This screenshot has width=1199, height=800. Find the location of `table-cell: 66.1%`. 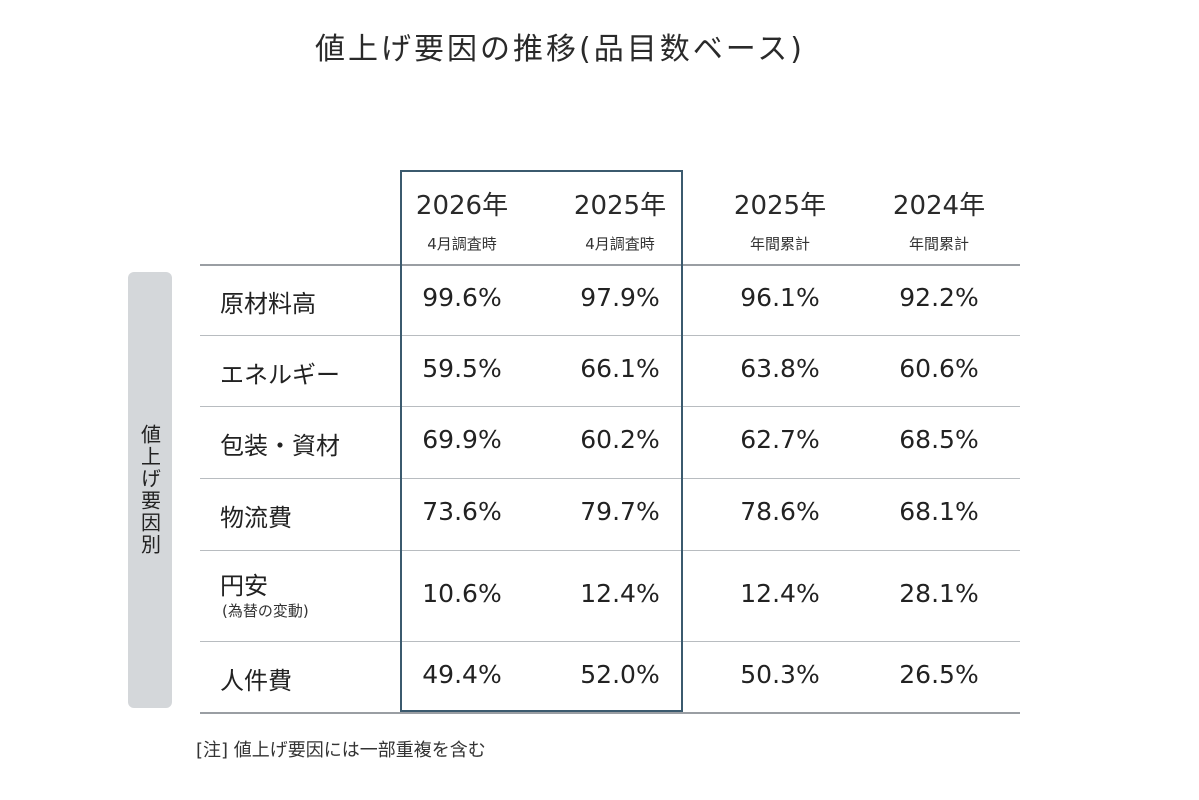

table-cell: 66.1% is located at coordinates (620, 368).